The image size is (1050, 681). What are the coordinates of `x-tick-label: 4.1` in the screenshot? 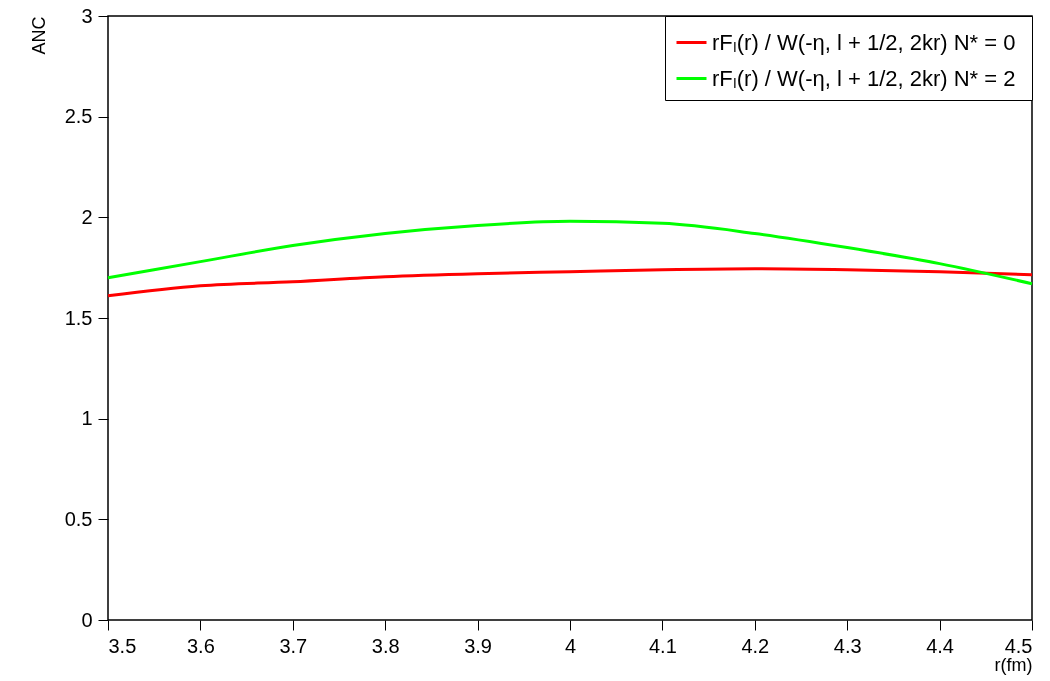 It's located at (662, 645).